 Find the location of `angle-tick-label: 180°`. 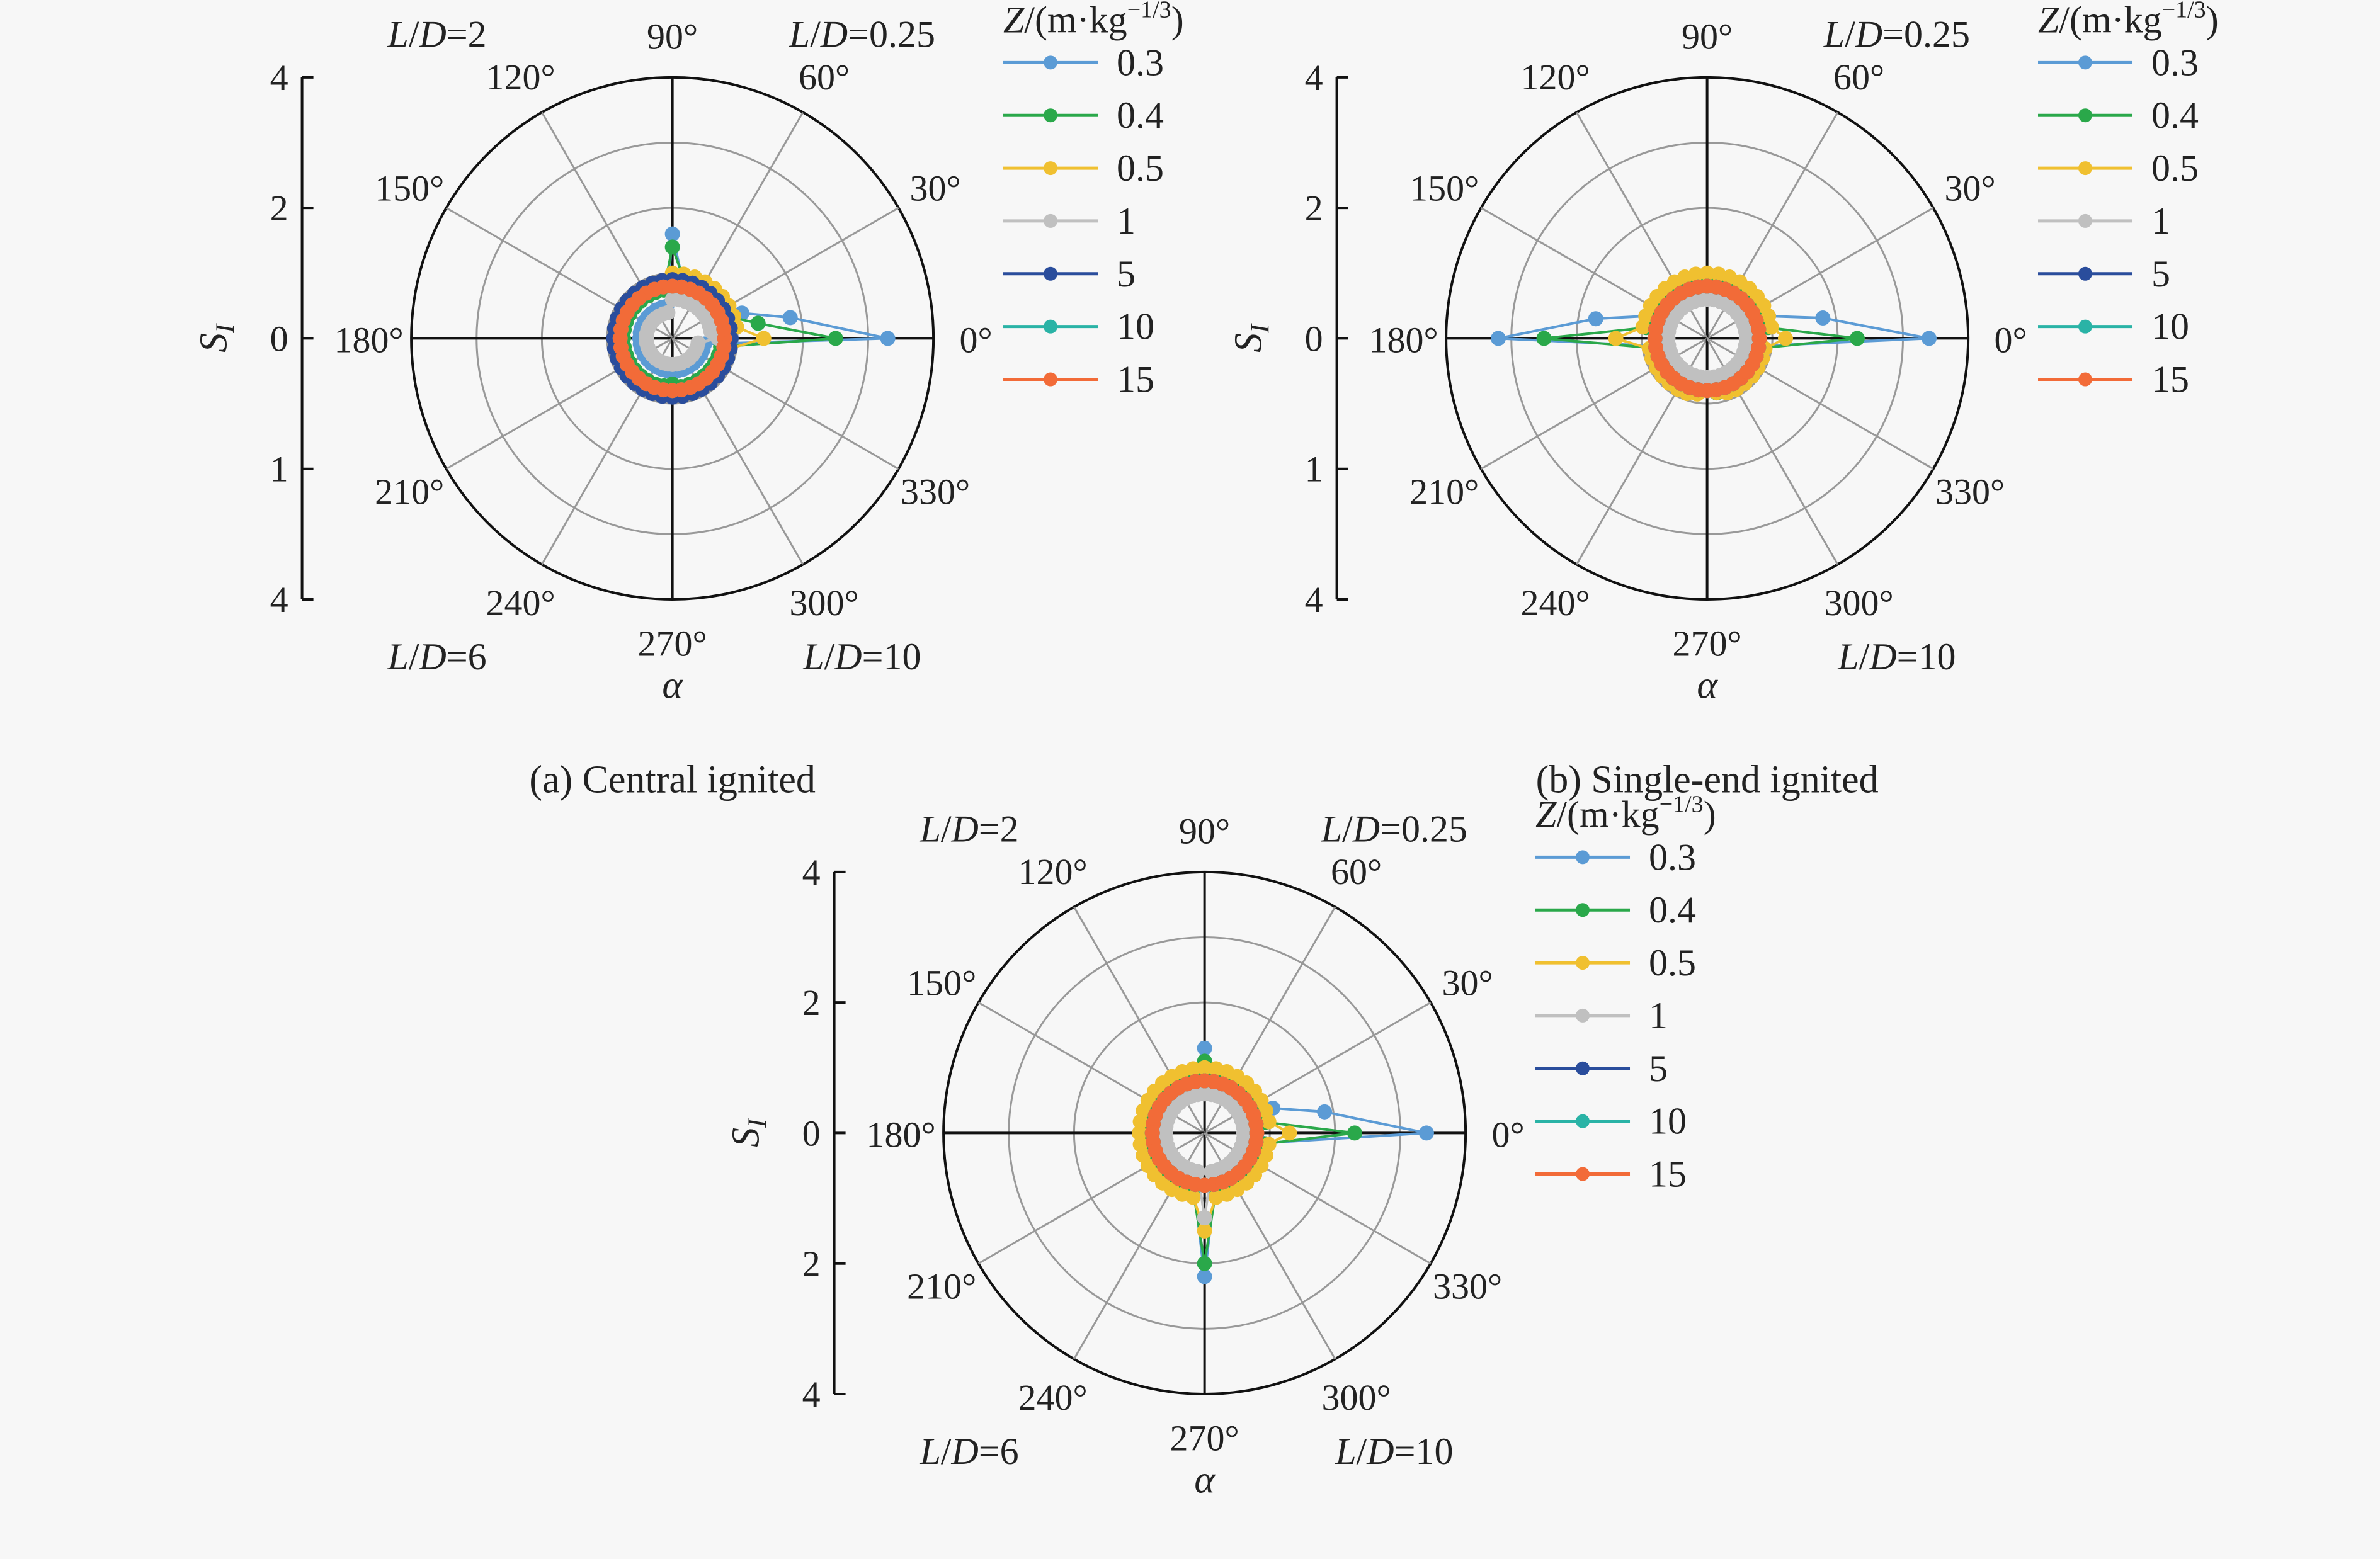

angle-tick-label: 180° is located at coordinates (901, 1134).